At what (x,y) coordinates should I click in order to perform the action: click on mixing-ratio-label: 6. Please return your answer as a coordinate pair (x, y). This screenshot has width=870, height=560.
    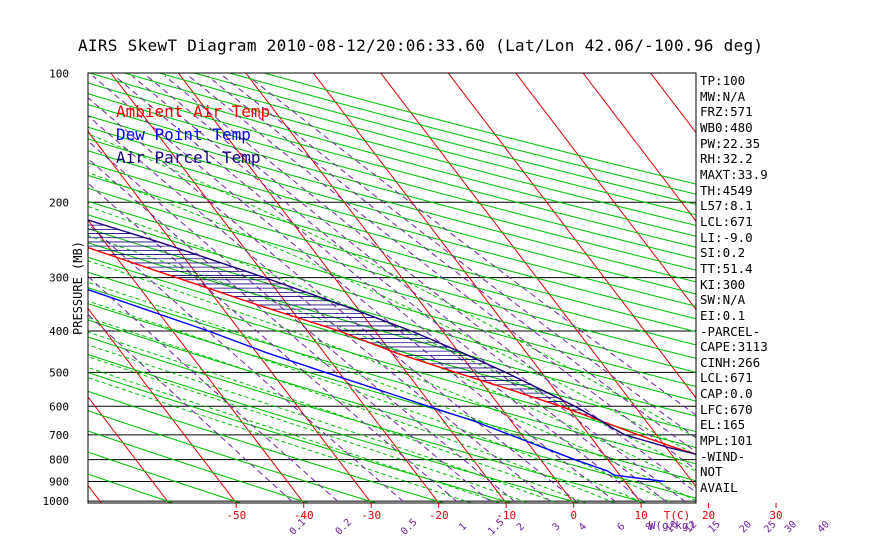
    Looking at the image, I should click on (621, 527).